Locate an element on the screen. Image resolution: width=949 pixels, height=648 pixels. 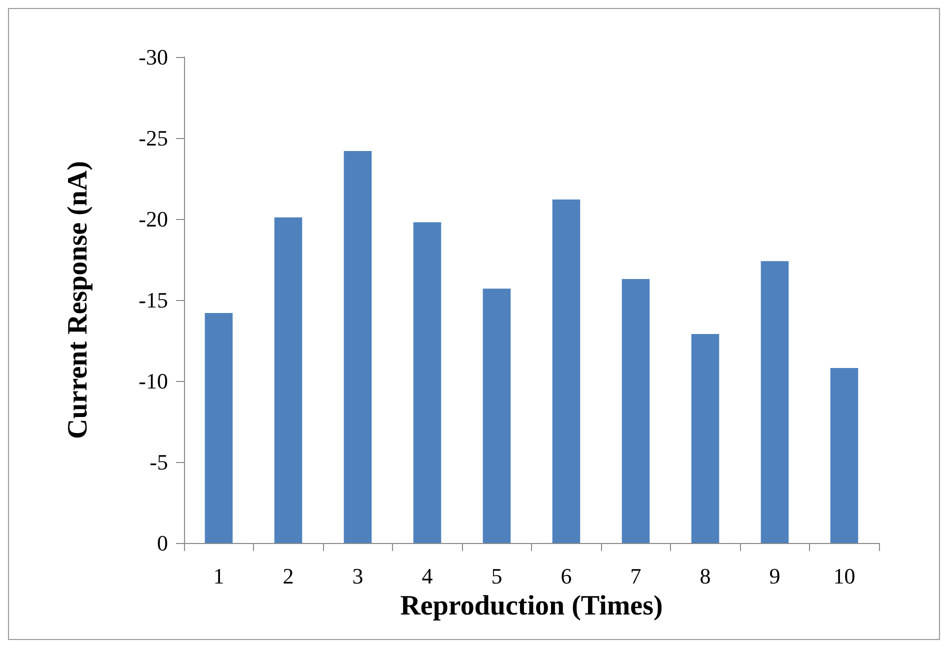
y-tick-label: 0 is located at coordinates (162, 543).